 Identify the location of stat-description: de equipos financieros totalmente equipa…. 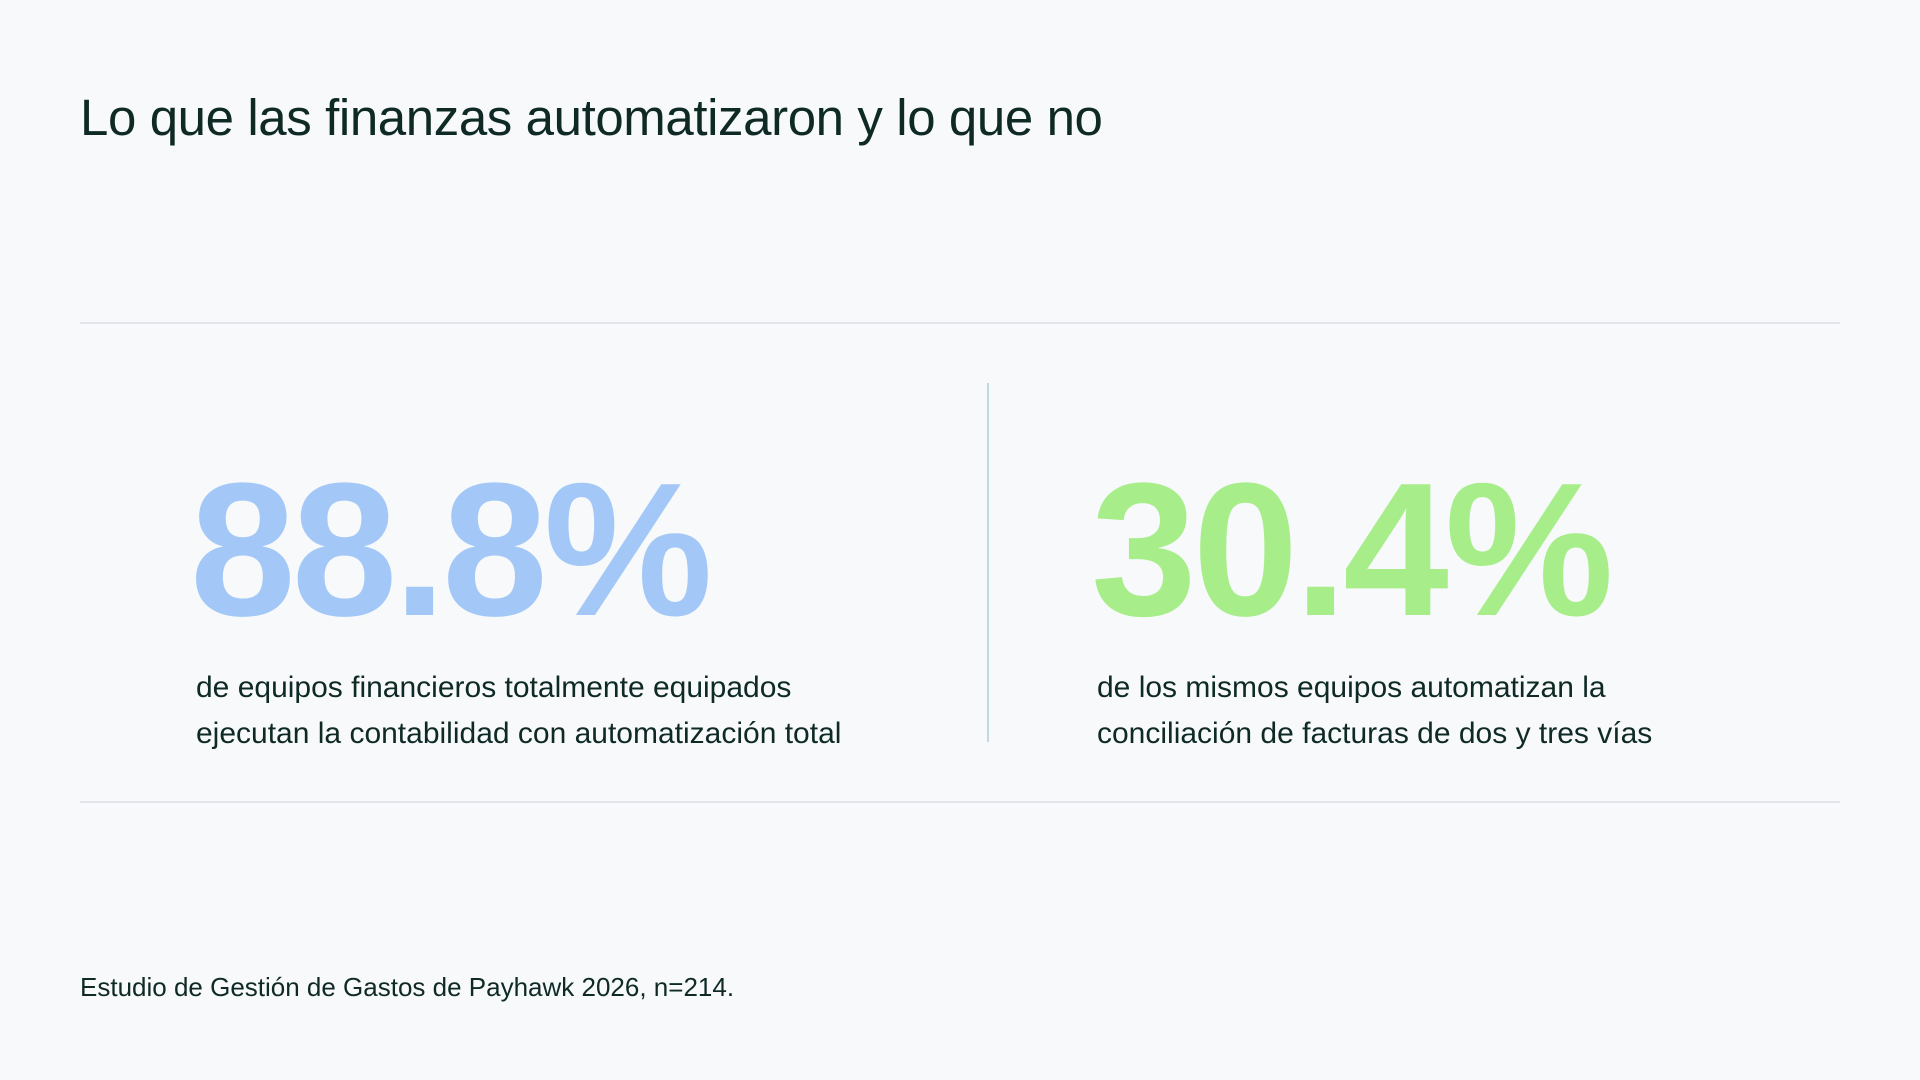
(576, 711).